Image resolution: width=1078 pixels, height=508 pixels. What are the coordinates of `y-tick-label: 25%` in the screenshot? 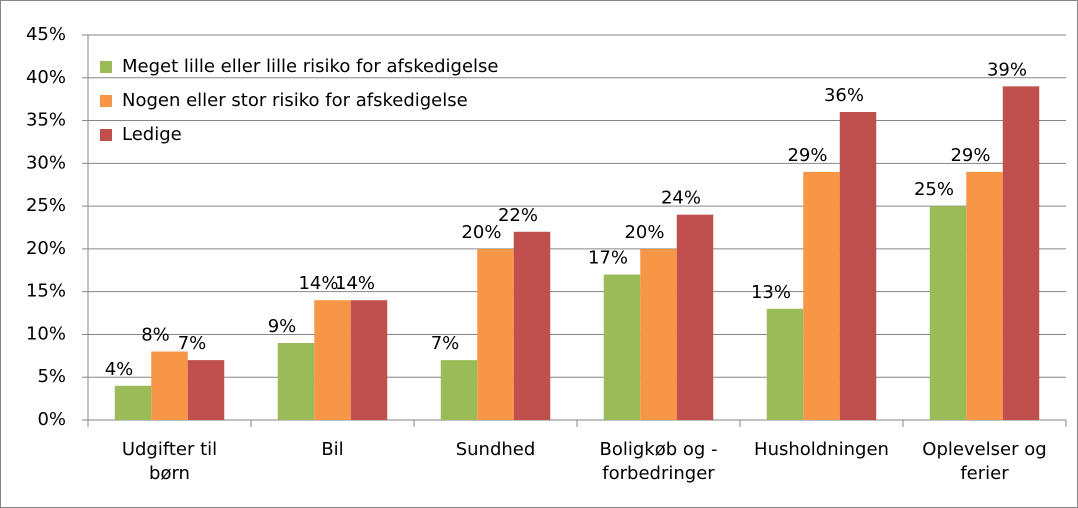 It's located at (46, 205).